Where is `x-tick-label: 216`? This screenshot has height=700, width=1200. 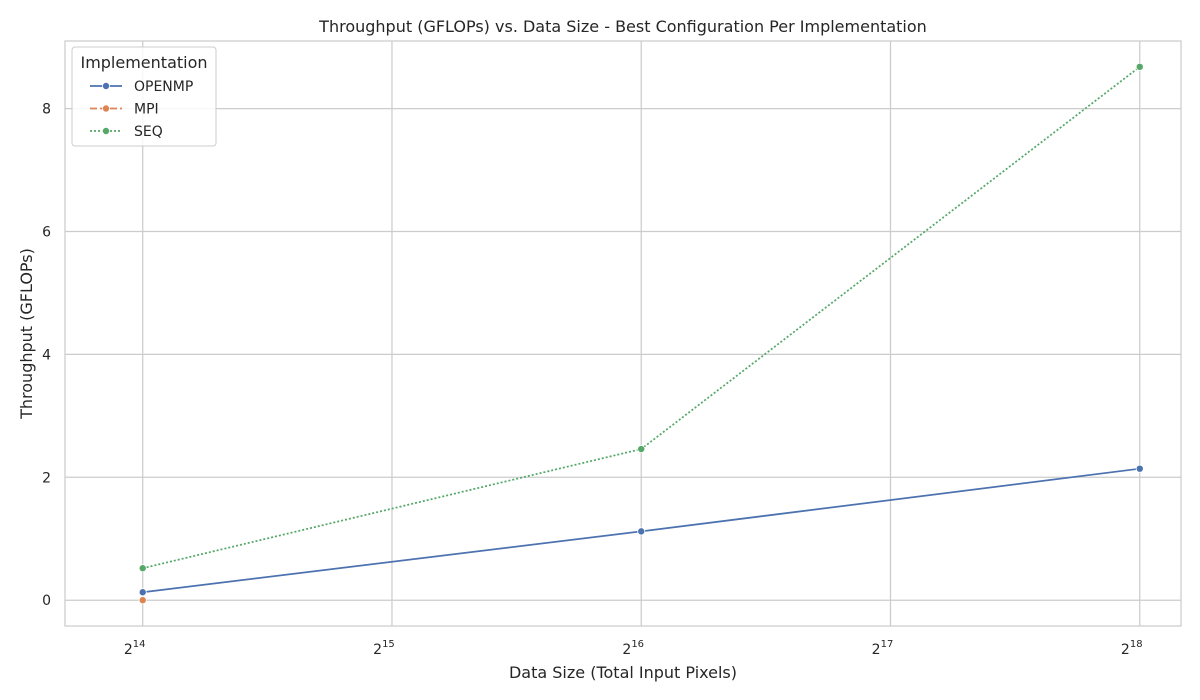 x-tick-label: 216 is located at coordinates (633, 648).